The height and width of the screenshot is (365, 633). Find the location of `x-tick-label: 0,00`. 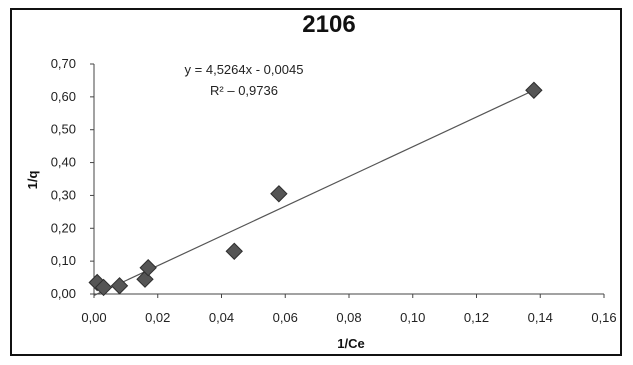

x-tick-label: 0,00 is located at coordinates (93, 317).